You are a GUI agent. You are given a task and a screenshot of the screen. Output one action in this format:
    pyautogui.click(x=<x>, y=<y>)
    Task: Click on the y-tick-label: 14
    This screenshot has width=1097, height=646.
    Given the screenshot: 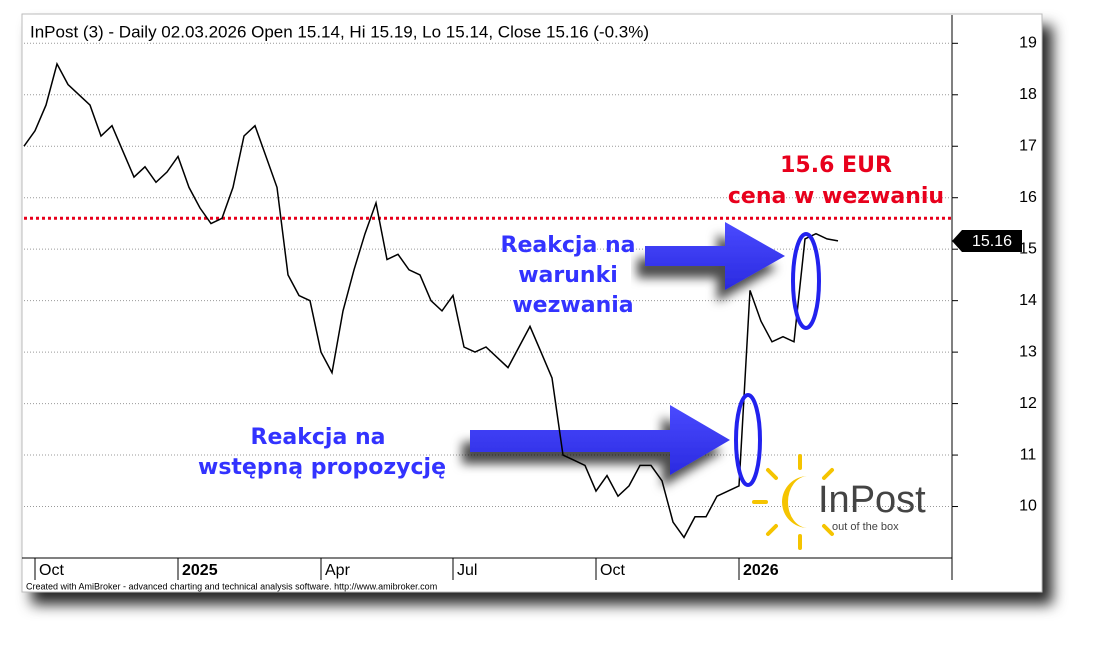 What is the action you would take?
    pyautogui.click(x=1028, y=300)
    